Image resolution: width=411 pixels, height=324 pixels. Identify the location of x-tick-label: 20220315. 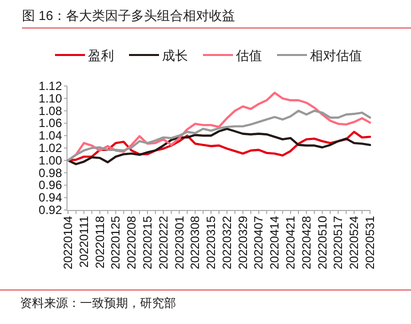
(211, 243).